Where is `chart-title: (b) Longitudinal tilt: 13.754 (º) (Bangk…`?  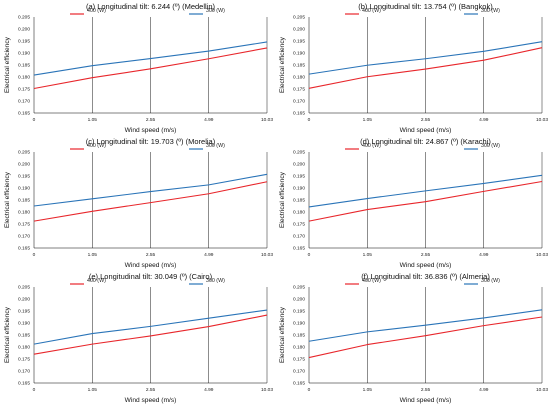
chart-title: (b) Longitudinal tilt: 13.754 (º) (Bangk… is located at coordinates (425, 6).